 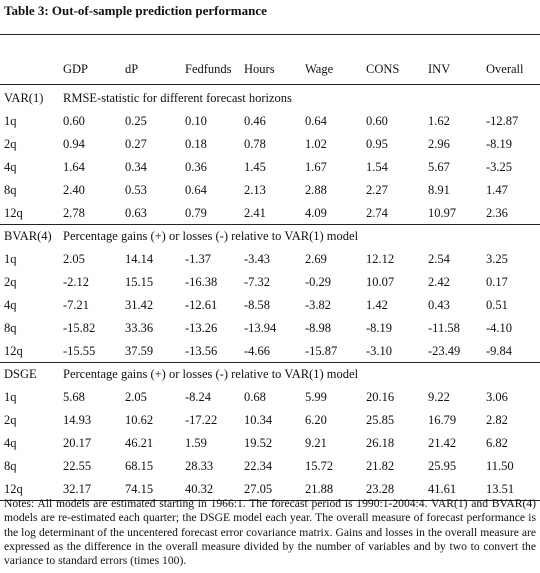 I want to click on table-cell: -1.37, so click(x=198, y=259).